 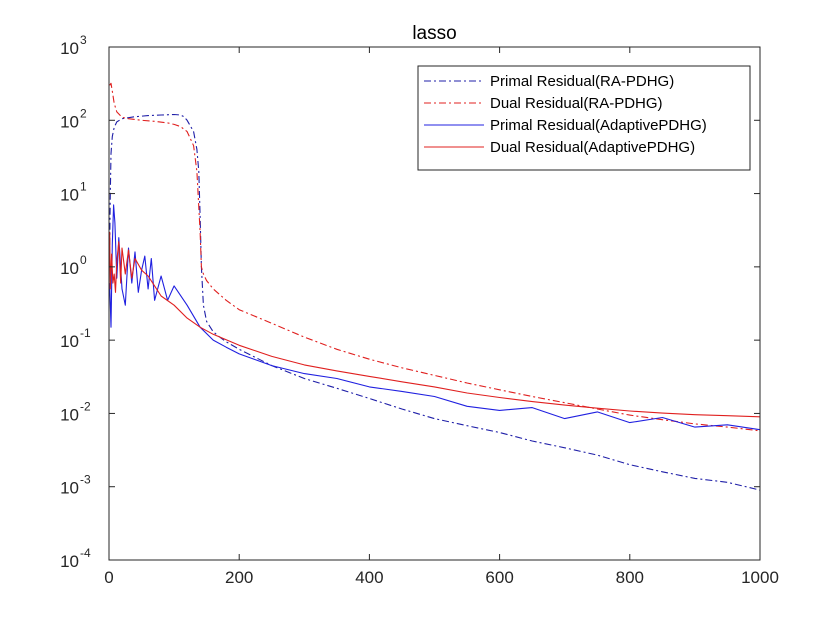 What do you see at coordinates (83, 260) in the screenshot?
I see `y-tick-exponent: 0` at bounding box center [83, 260].